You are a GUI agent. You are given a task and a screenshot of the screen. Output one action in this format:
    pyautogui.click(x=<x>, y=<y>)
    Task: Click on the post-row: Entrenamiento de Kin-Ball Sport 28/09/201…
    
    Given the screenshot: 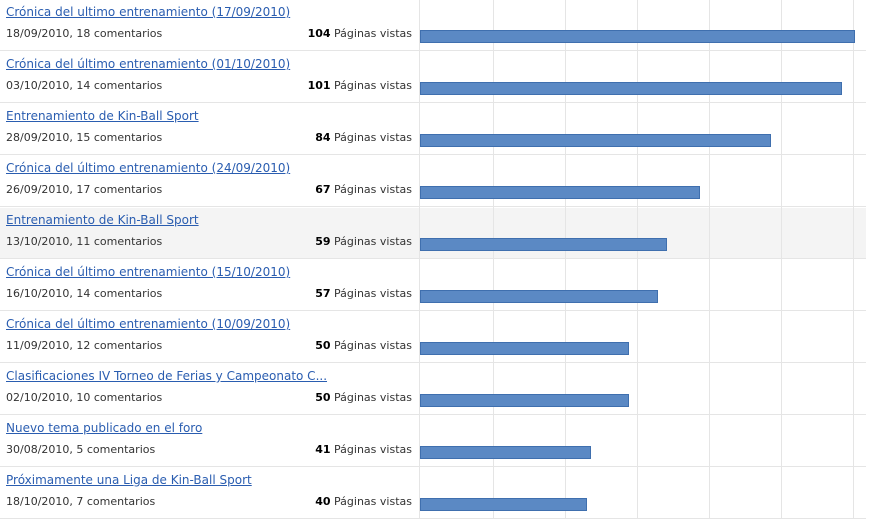 What is the action you would take?
    pyautogui.click(x=433, y=129)
    